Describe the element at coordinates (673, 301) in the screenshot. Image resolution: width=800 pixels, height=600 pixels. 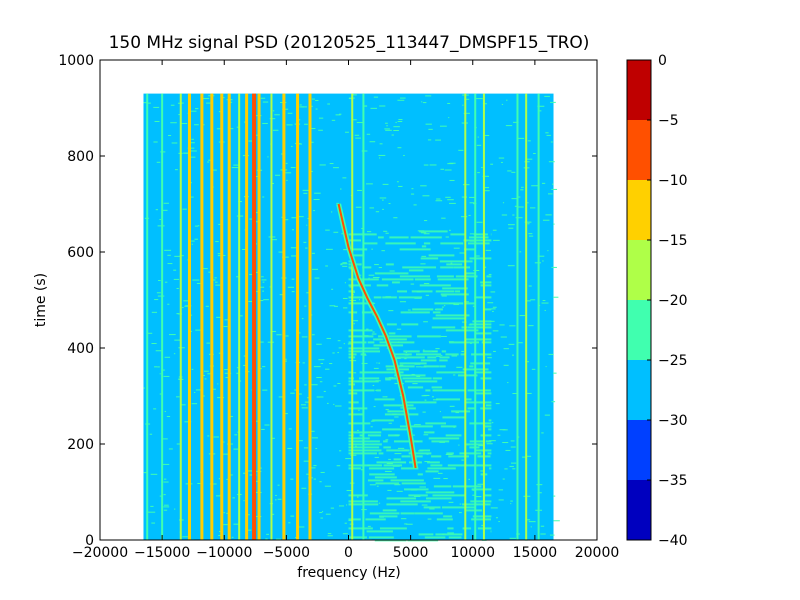
I see `colorbar-tick-label: −20` at that location.